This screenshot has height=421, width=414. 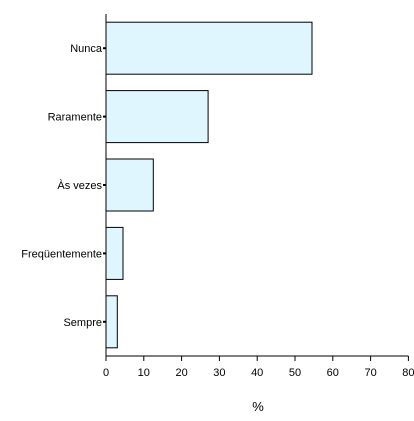 I want to click on x-tick-label-3: 30, so click(x=219, y=373).